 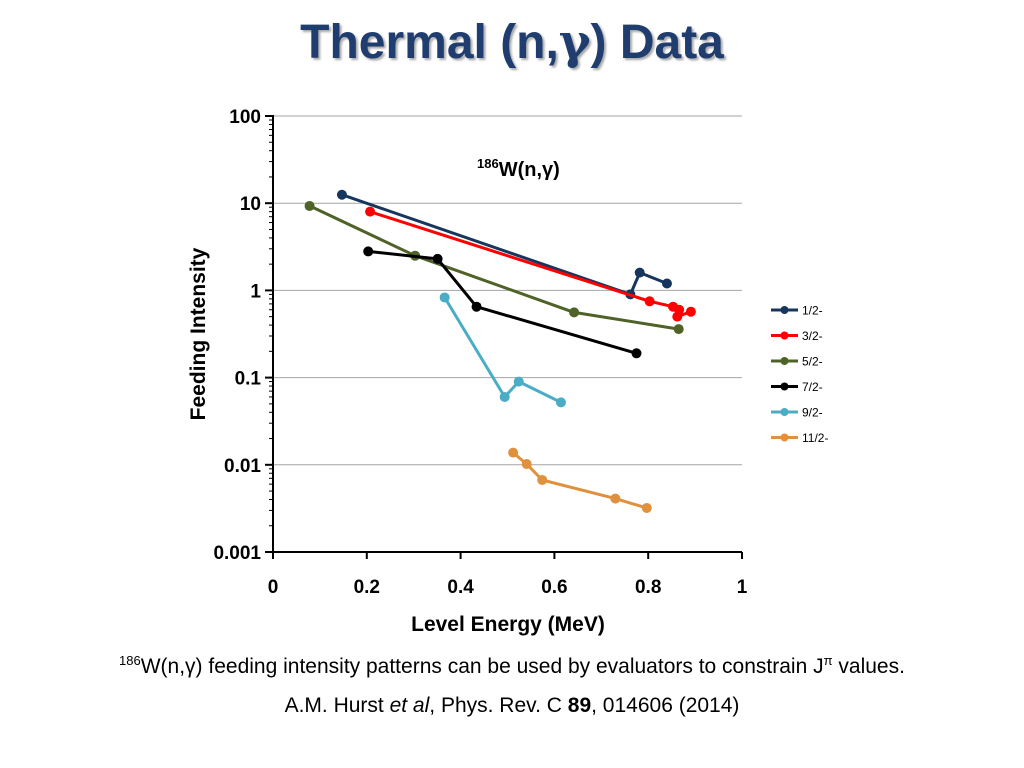 I want to click on y-tick-label: 0.1, so click(x=248, y=379).